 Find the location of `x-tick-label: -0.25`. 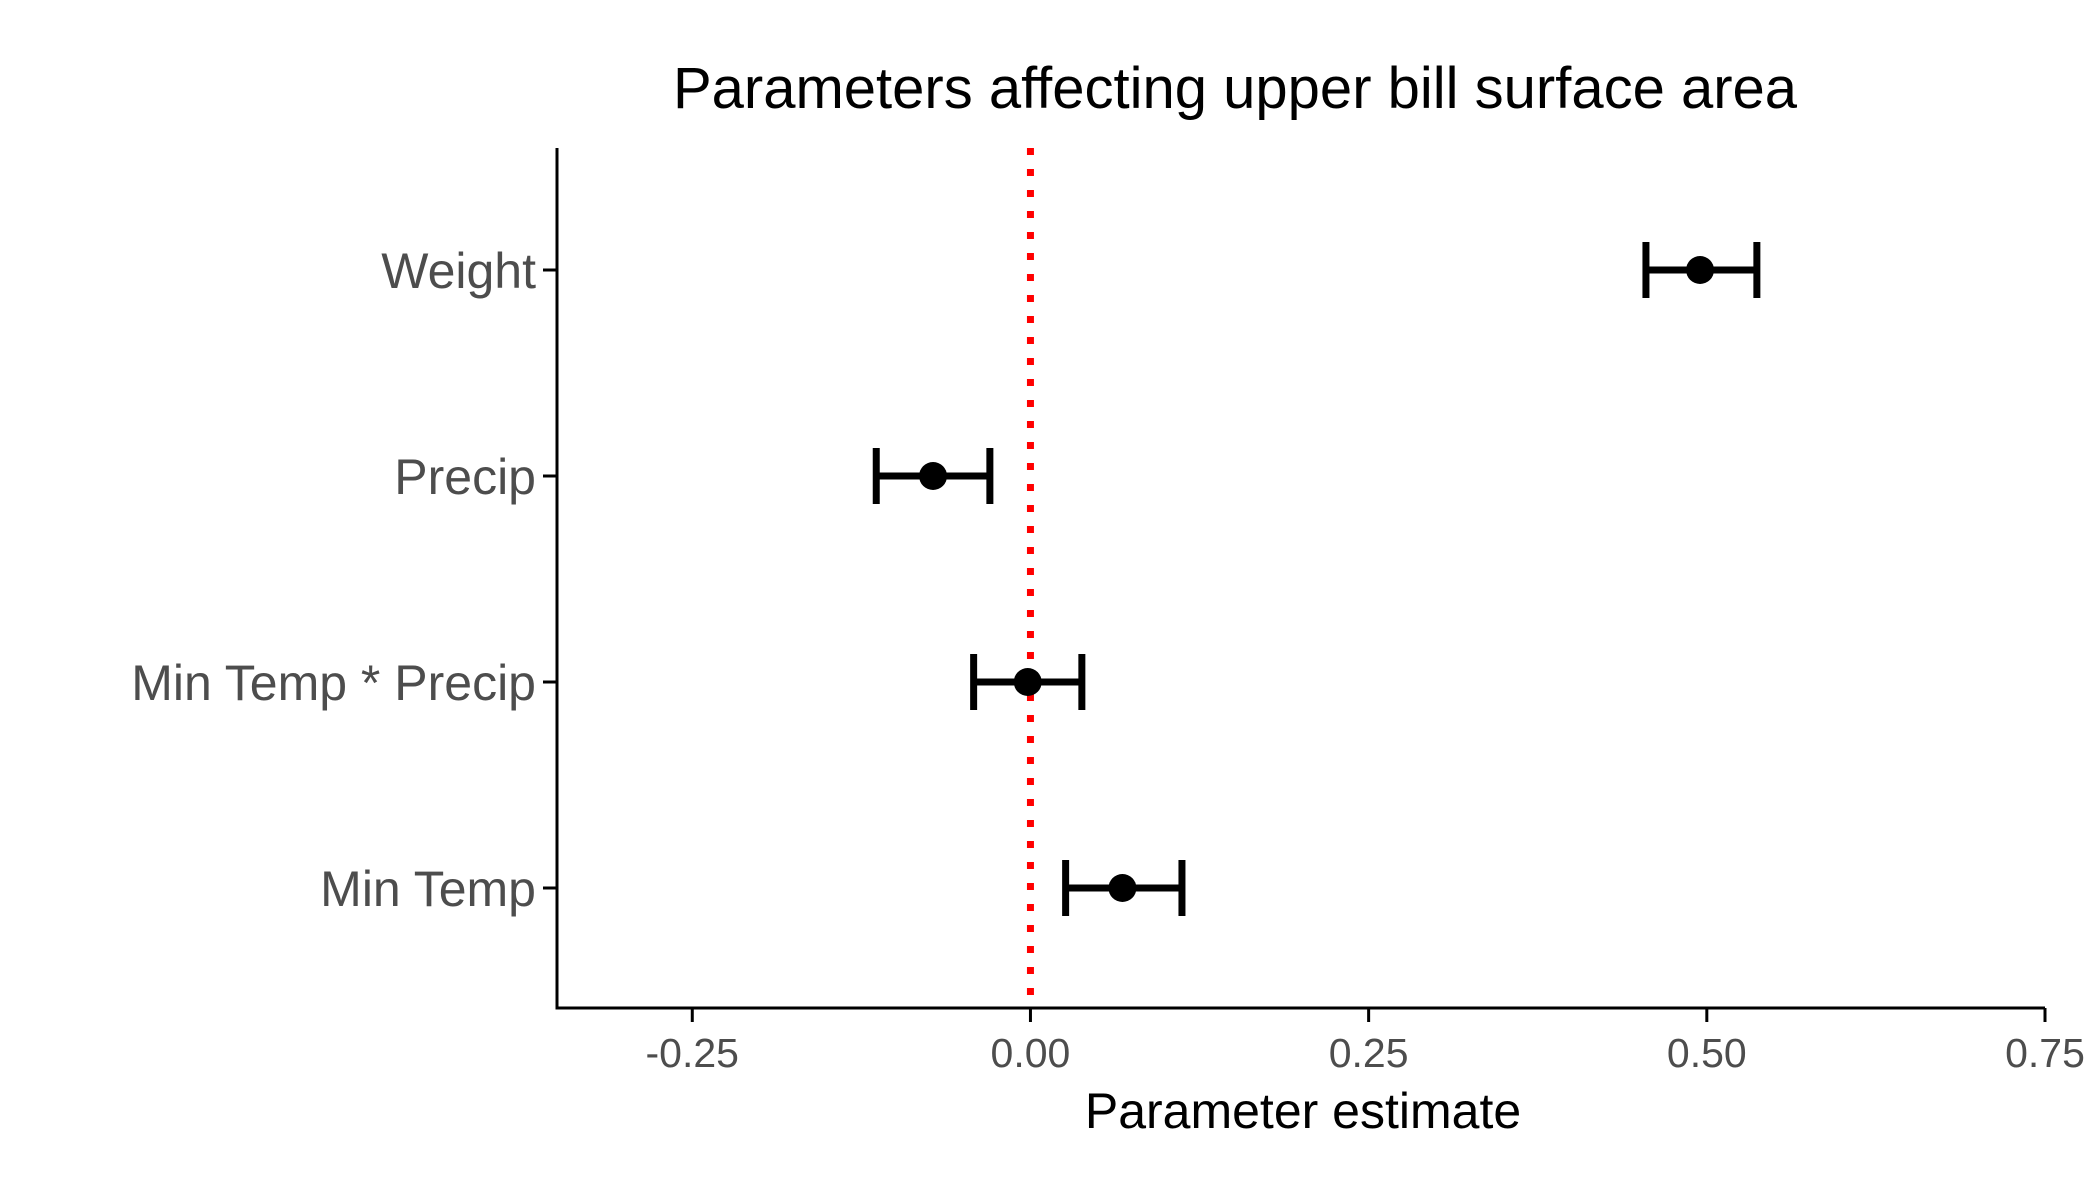

x-tick-label: -0.25 is located at coordinates (692, 1053).